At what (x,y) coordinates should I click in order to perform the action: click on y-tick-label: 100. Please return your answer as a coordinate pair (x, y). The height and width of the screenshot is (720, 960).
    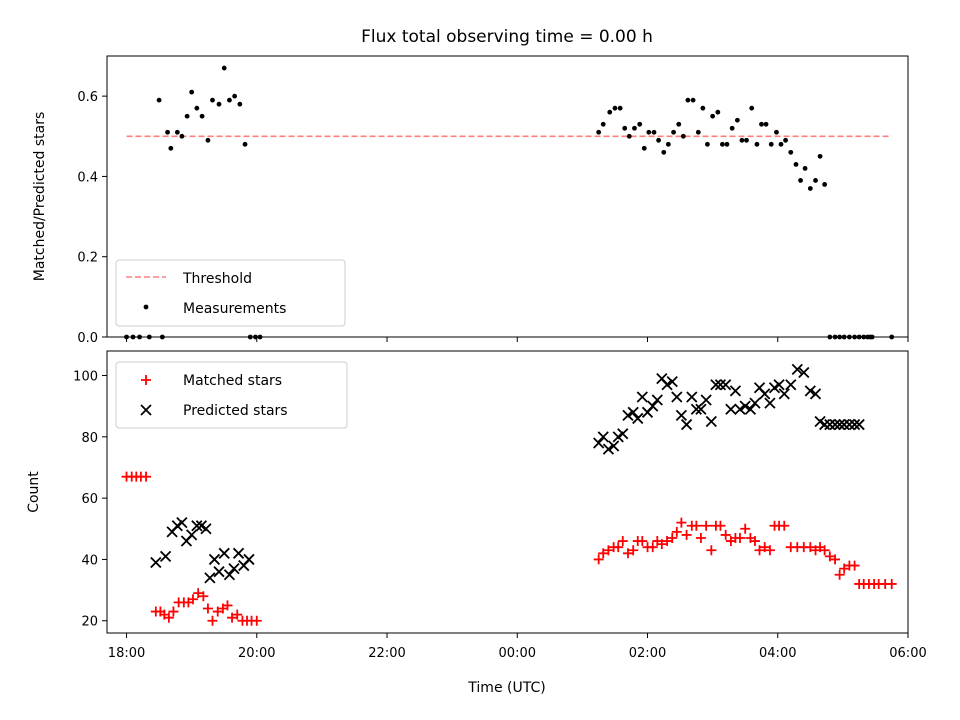
    Looking at the image, I should click on (85, 377).